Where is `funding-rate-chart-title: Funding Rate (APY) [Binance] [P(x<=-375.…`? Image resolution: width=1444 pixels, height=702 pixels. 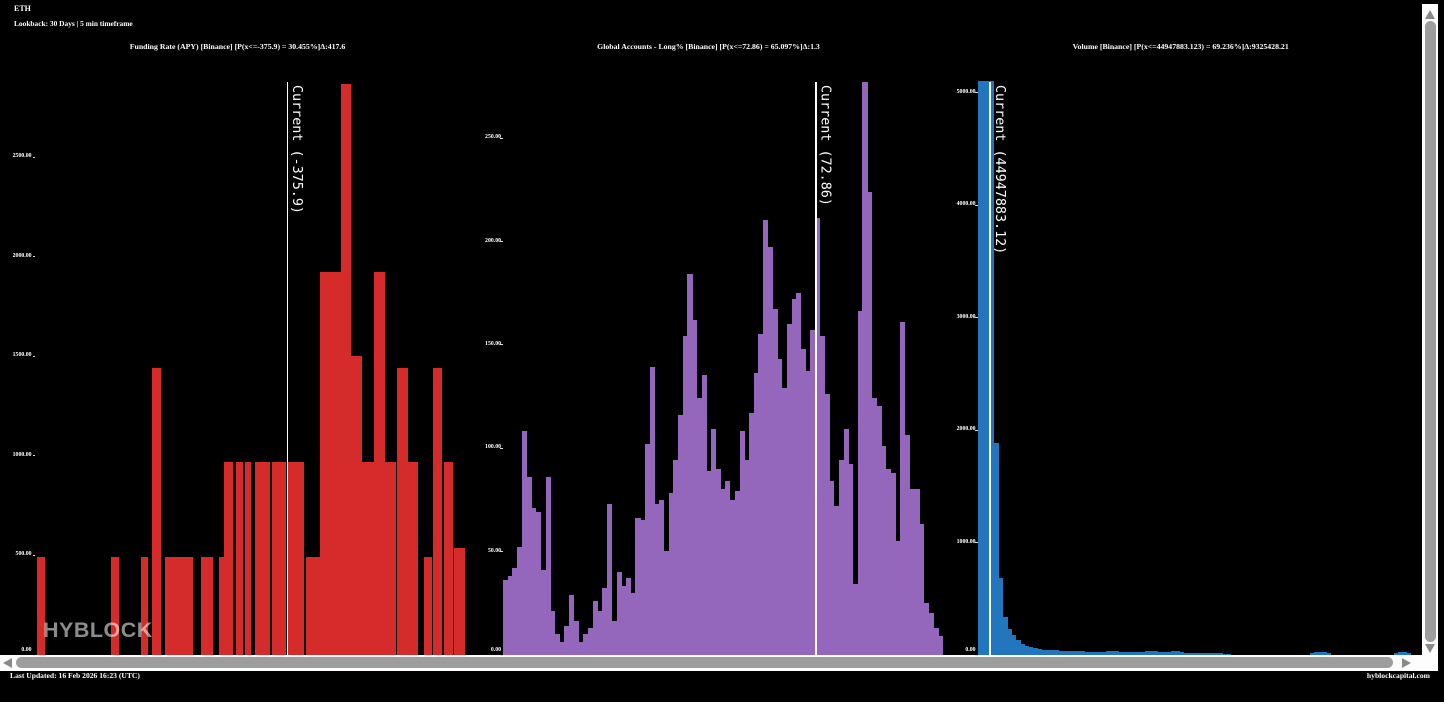
funding-rate-chart-title: Funding Rate (APY) [Binance] [P(x<=-375.… is located at coordinates (237, 46).